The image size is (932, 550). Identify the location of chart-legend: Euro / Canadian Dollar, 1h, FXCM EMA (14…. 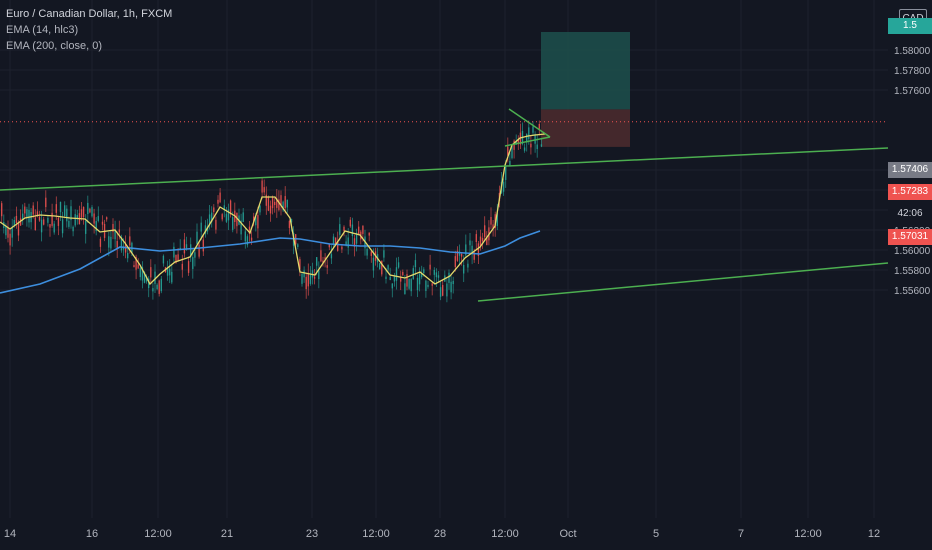
(89, 30).